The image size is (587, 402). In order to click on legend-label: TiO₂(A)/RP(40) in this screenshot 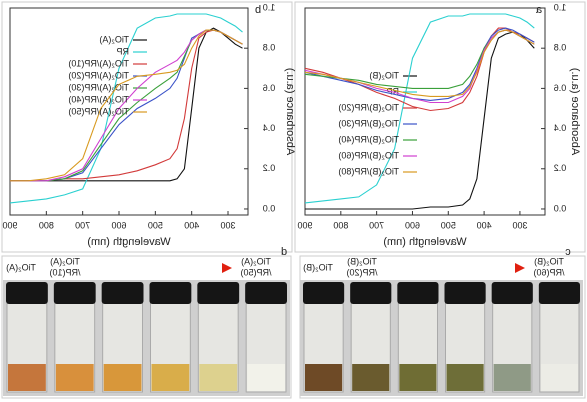, I will do `click(98, 99)`.